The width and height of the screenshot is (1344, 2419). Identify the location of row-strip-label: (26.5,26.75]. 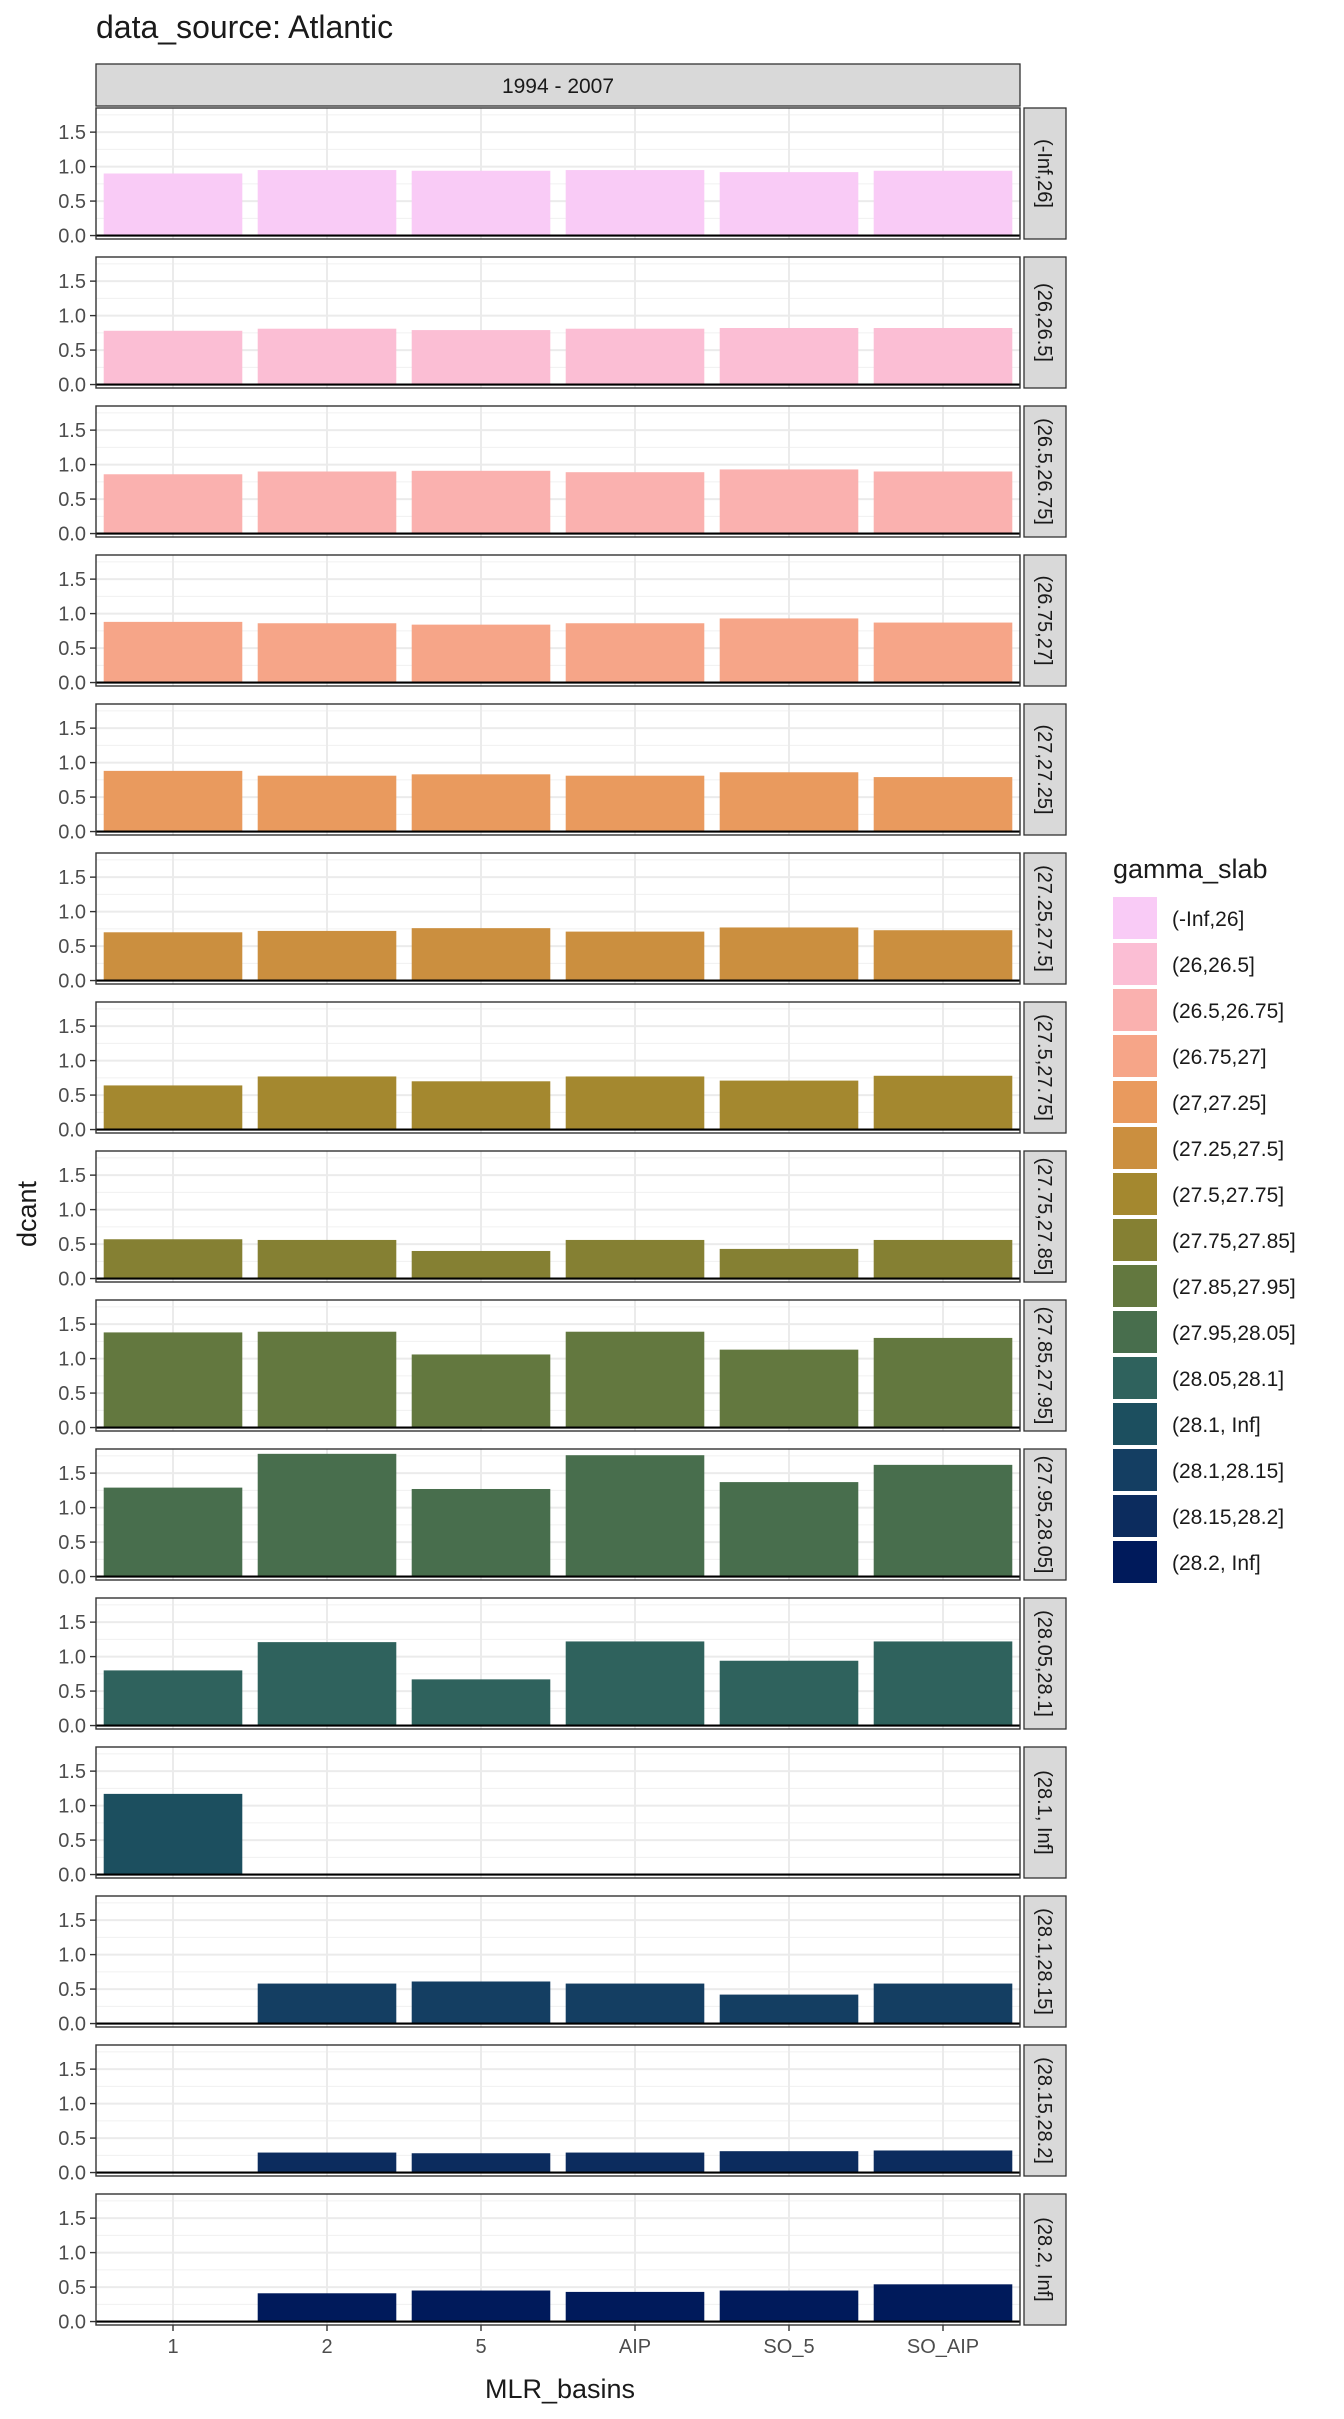
(1044, 471).